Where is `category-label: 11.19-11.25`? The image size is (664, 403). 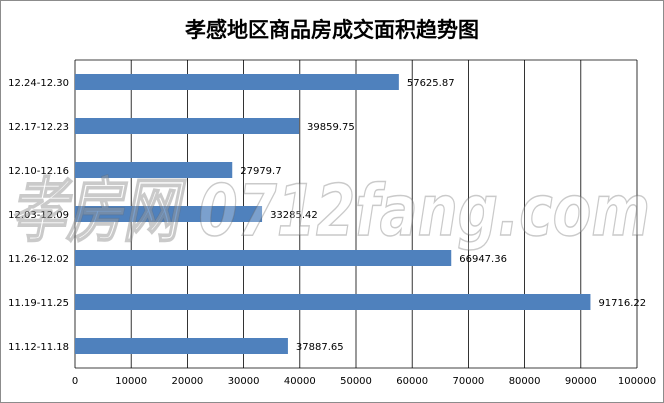
category-label: 11.19-11.25 is located at coordinates (38, 303).